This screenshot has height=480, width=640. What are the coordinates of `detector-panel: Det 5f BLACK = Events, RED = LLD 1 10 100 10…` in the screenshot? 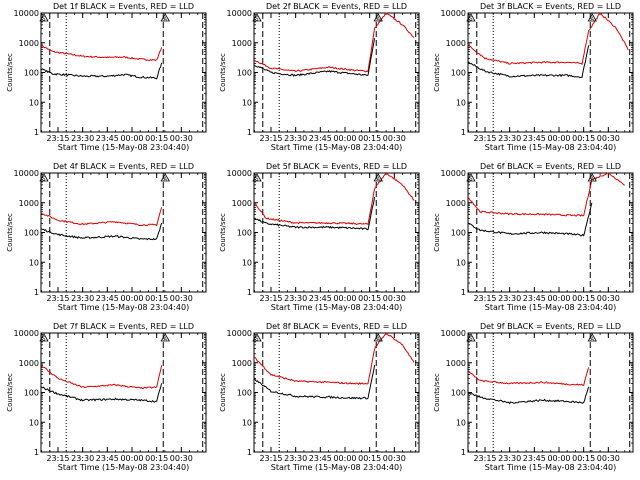 It's located at (319, 237).